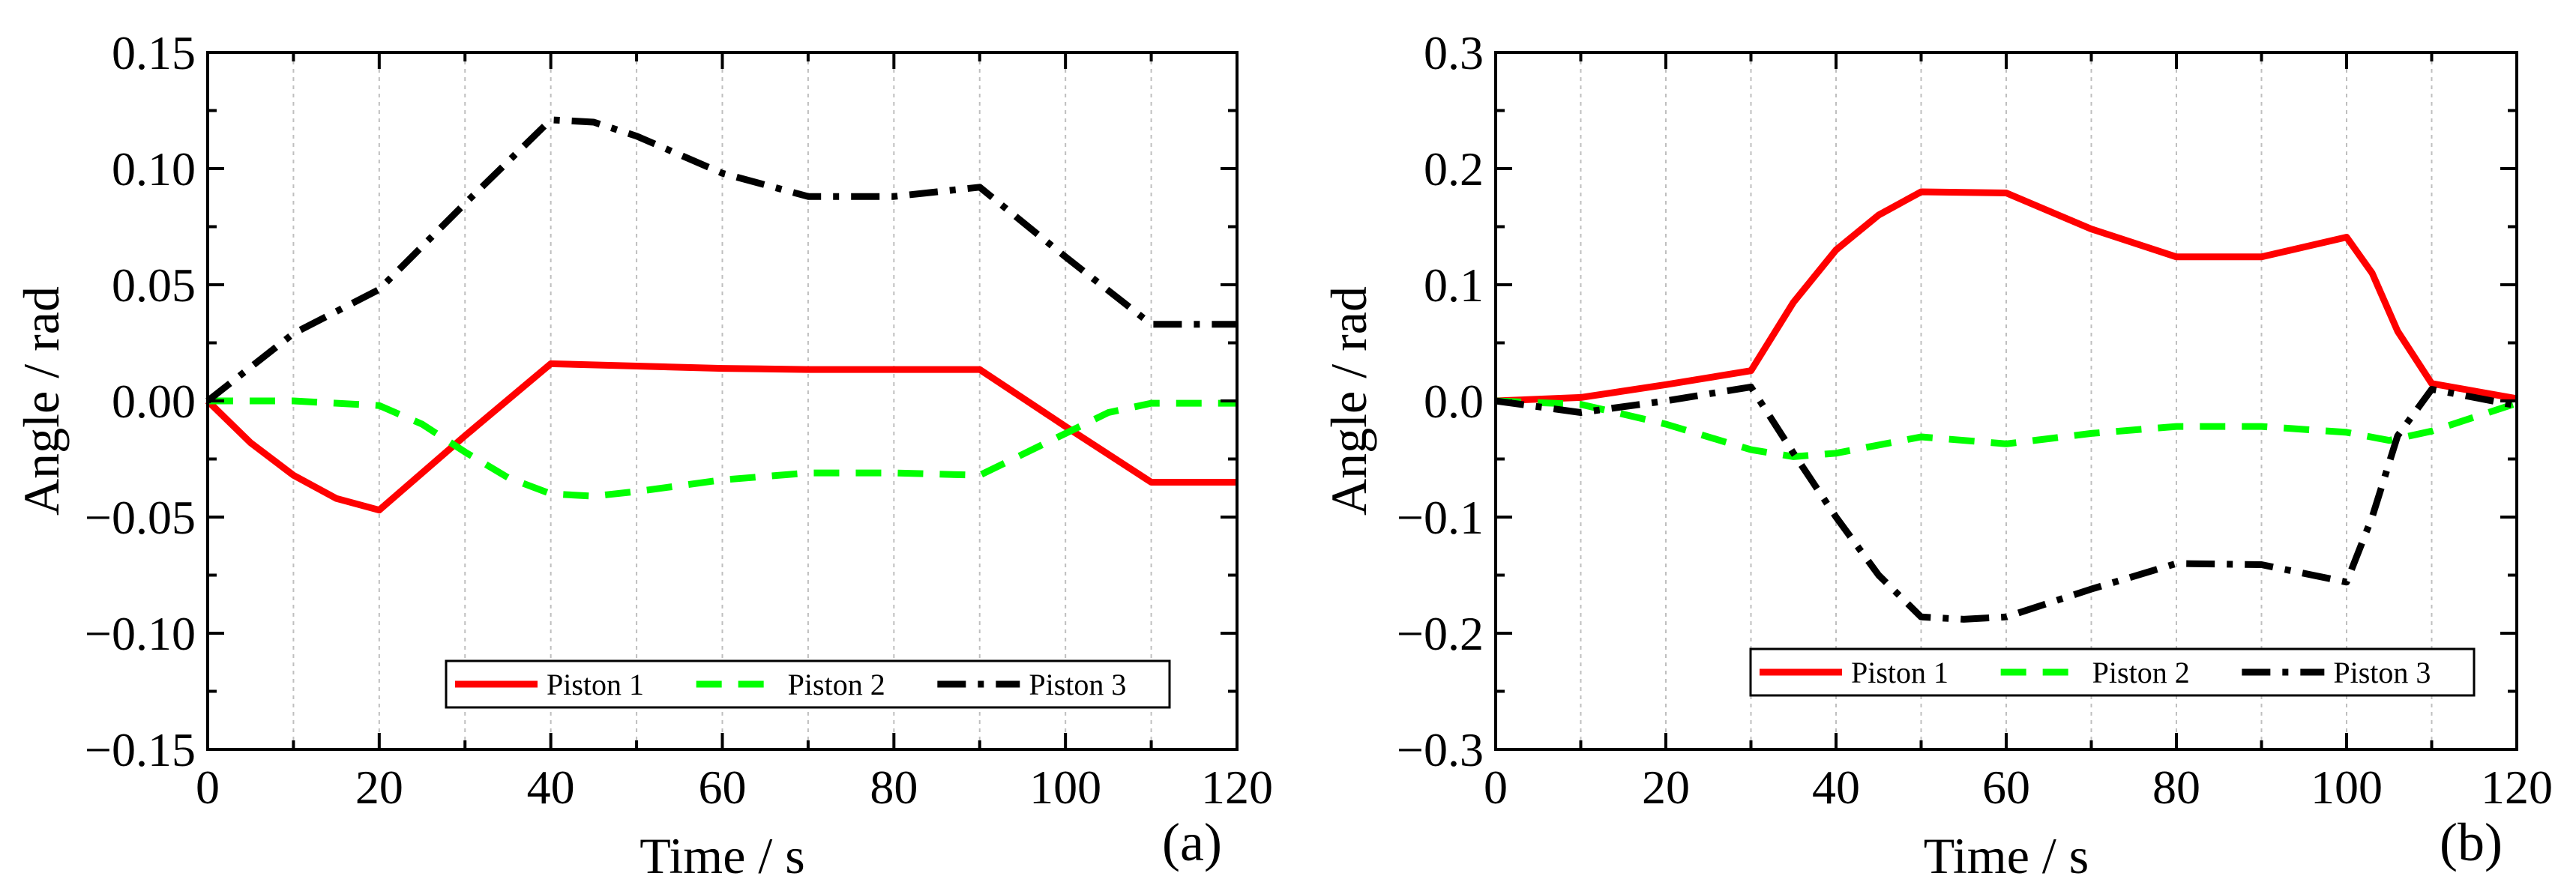 The image size is (2576, 894). I want to click on y-tick-label: 0.1, so click(1454, 285).